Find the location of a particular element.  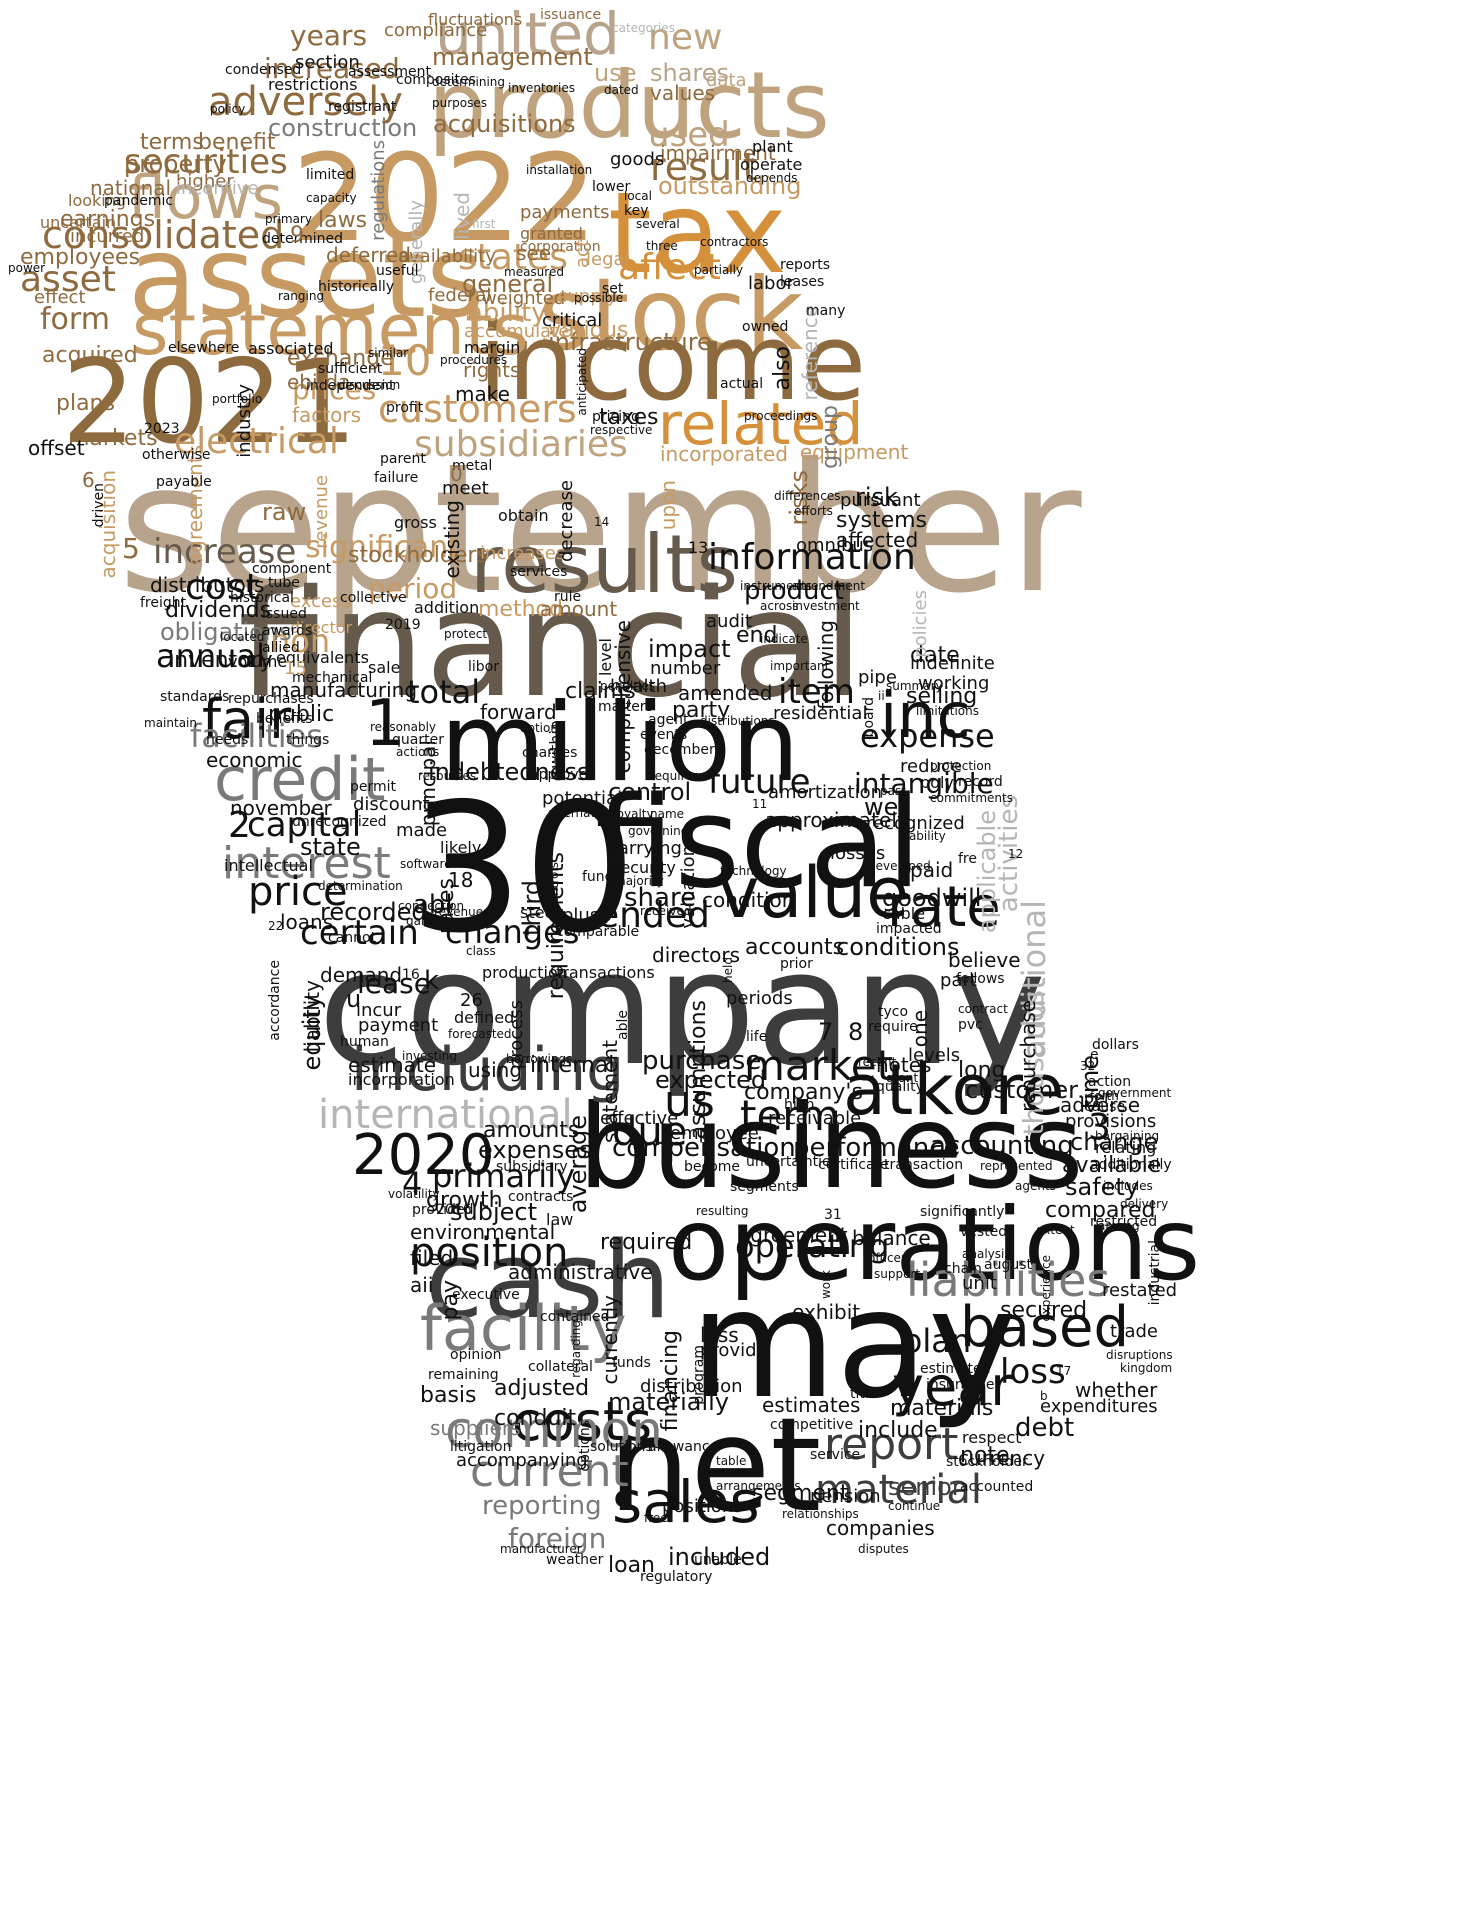

word-suppliers: suppliers is located at coordinates (475, 1428).